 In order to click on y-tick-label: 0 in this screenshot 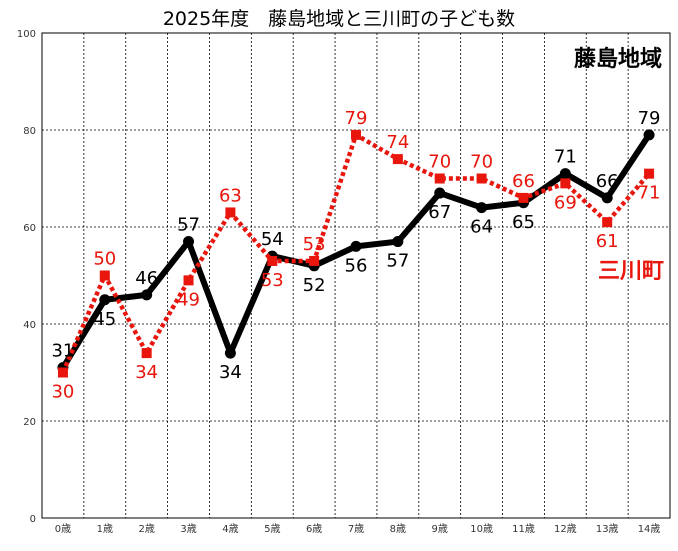, I will do `click(33, 519)`.